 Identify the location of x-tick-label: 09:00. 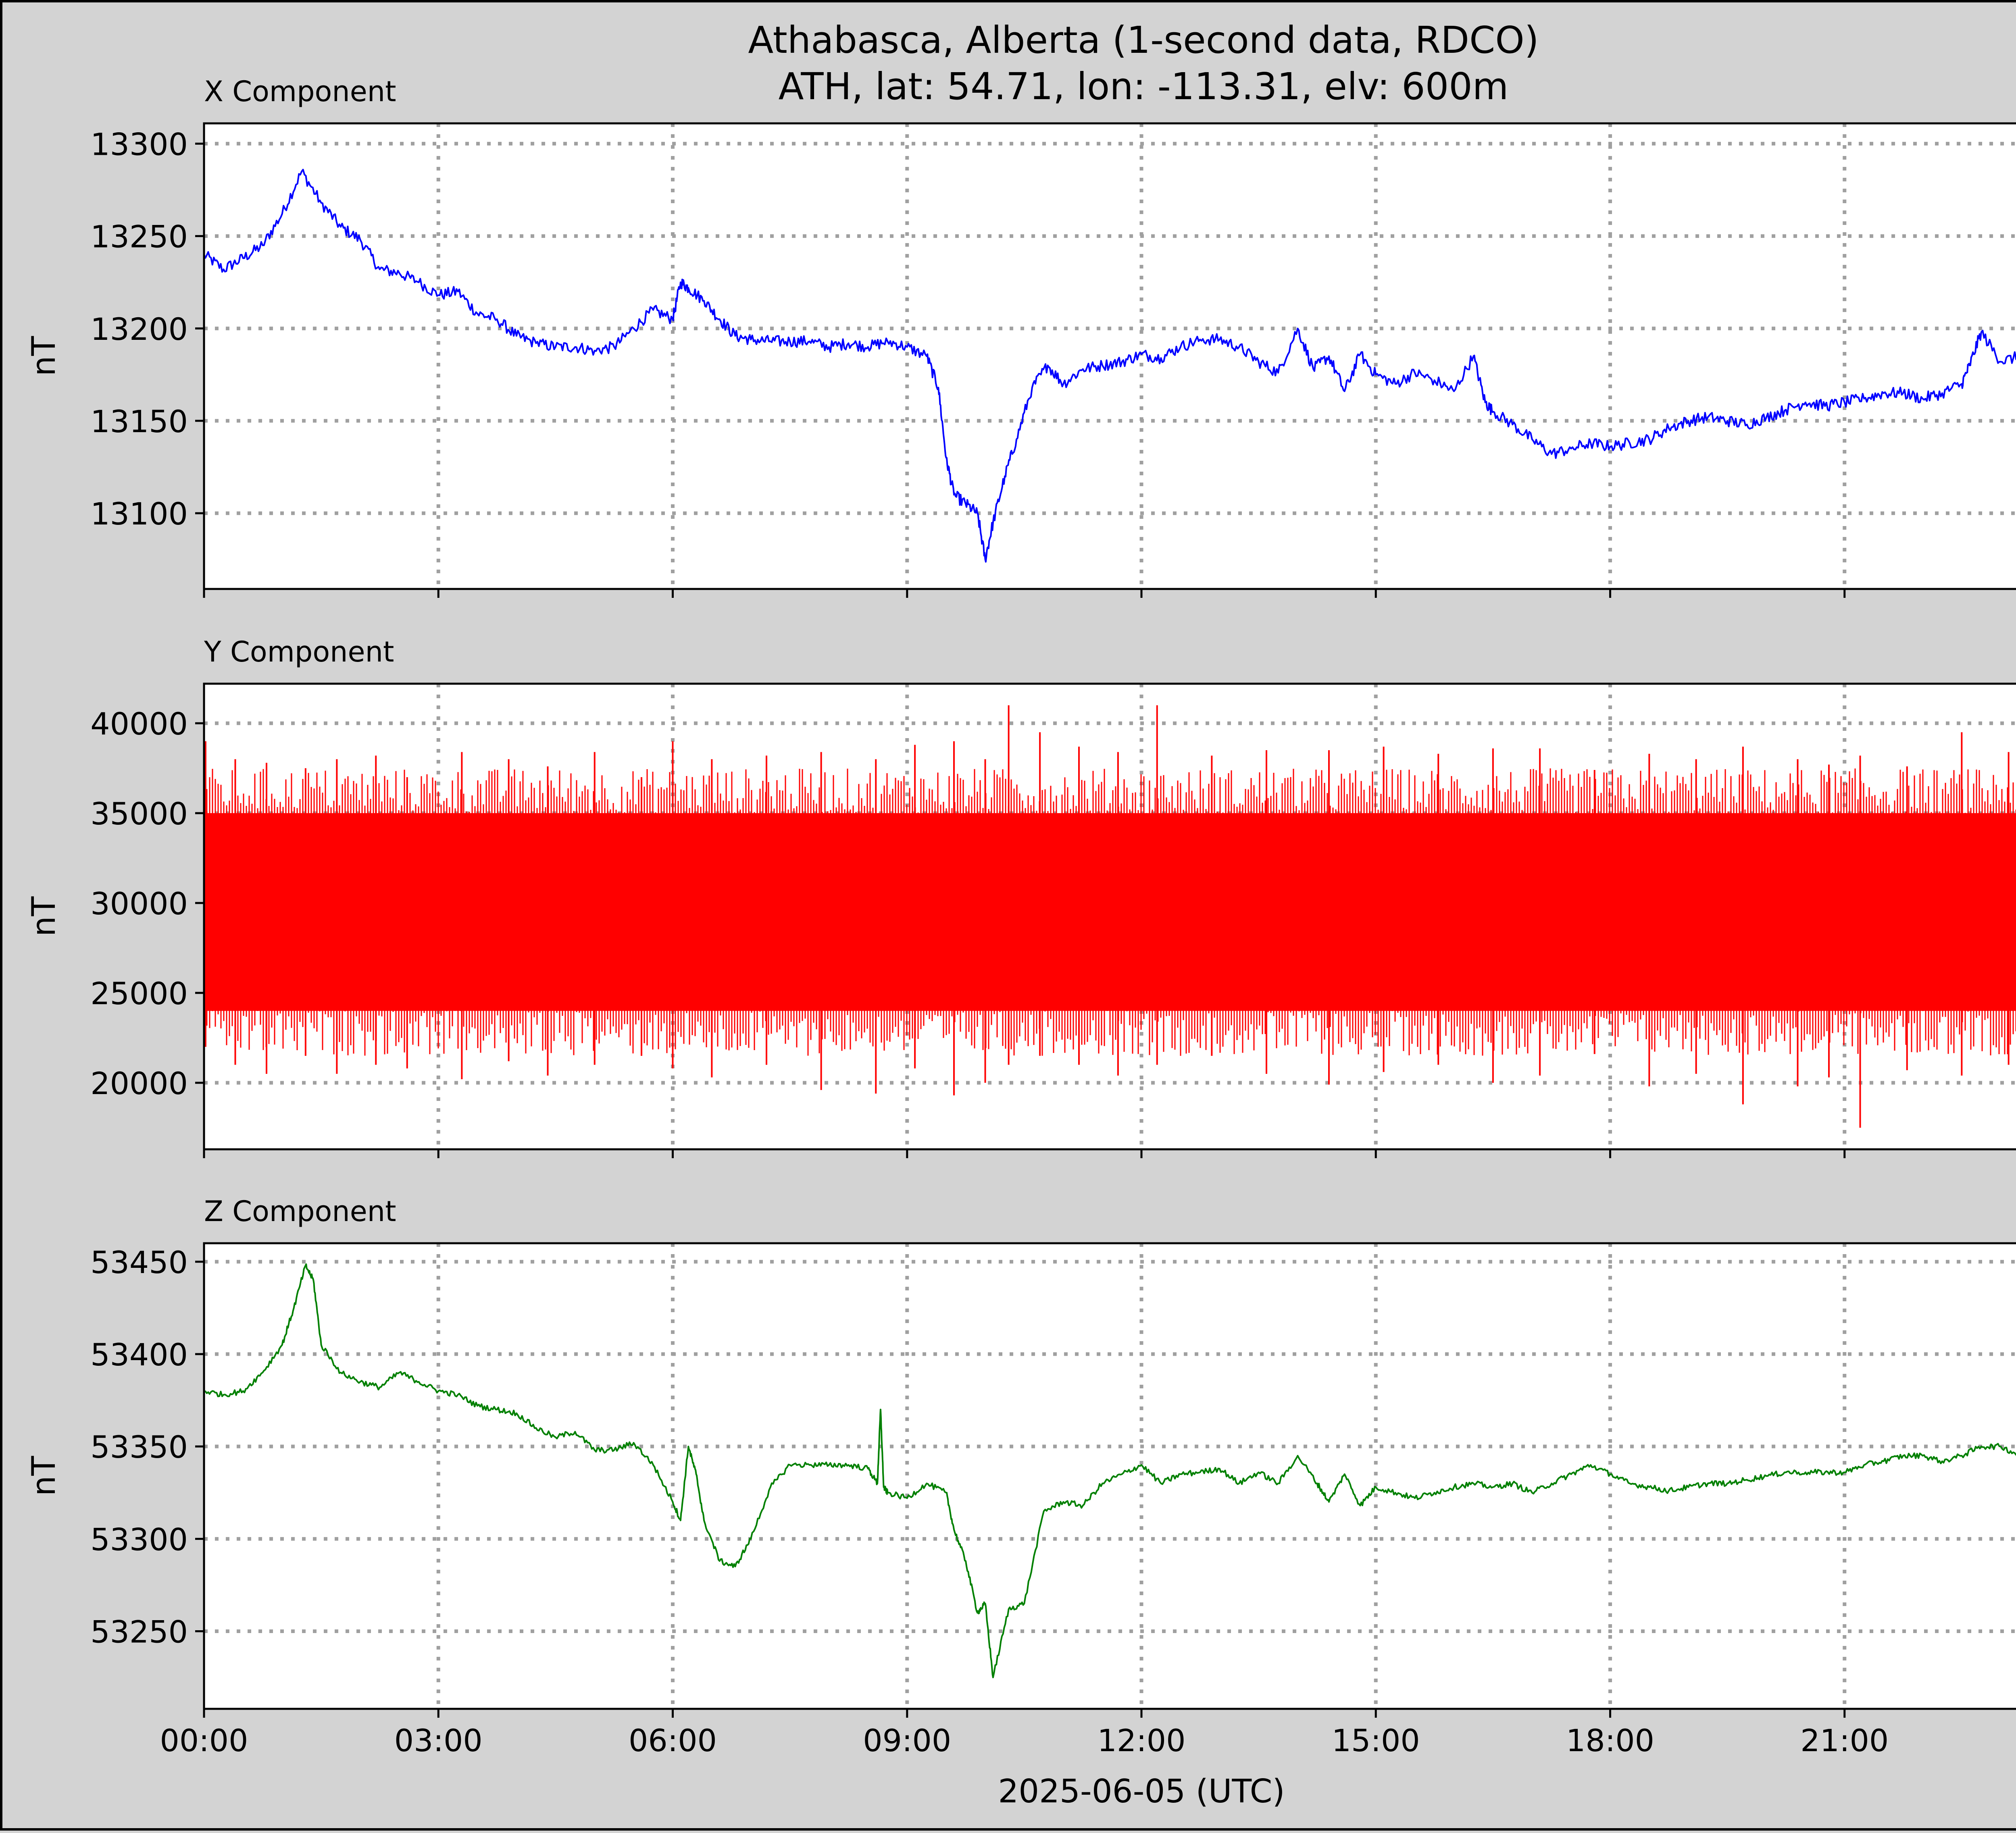
(907, 1740).